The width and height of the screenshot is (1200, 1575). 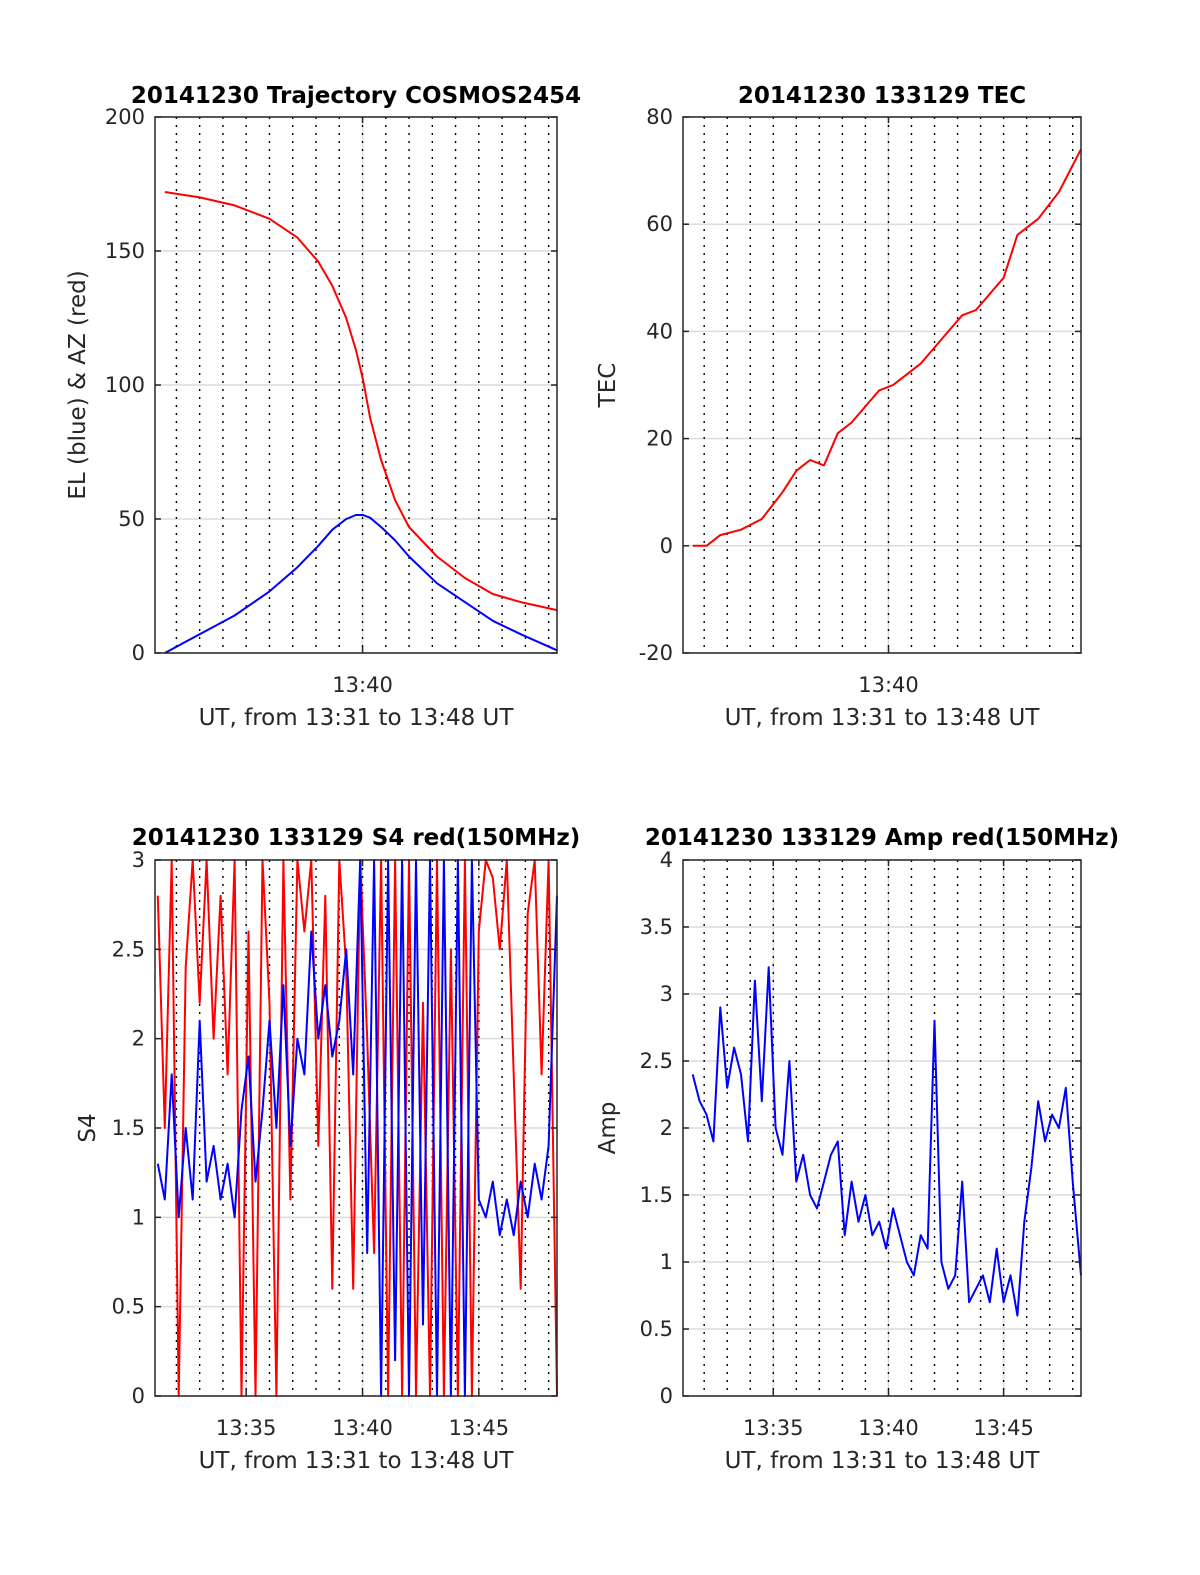 I want to click on y-tick-label: -20, so click(x=656, y=653).